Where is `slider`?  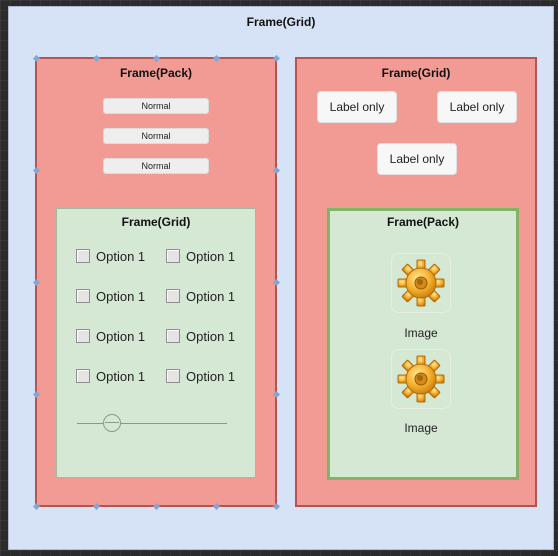
slider is located at coordinates (152, 423).